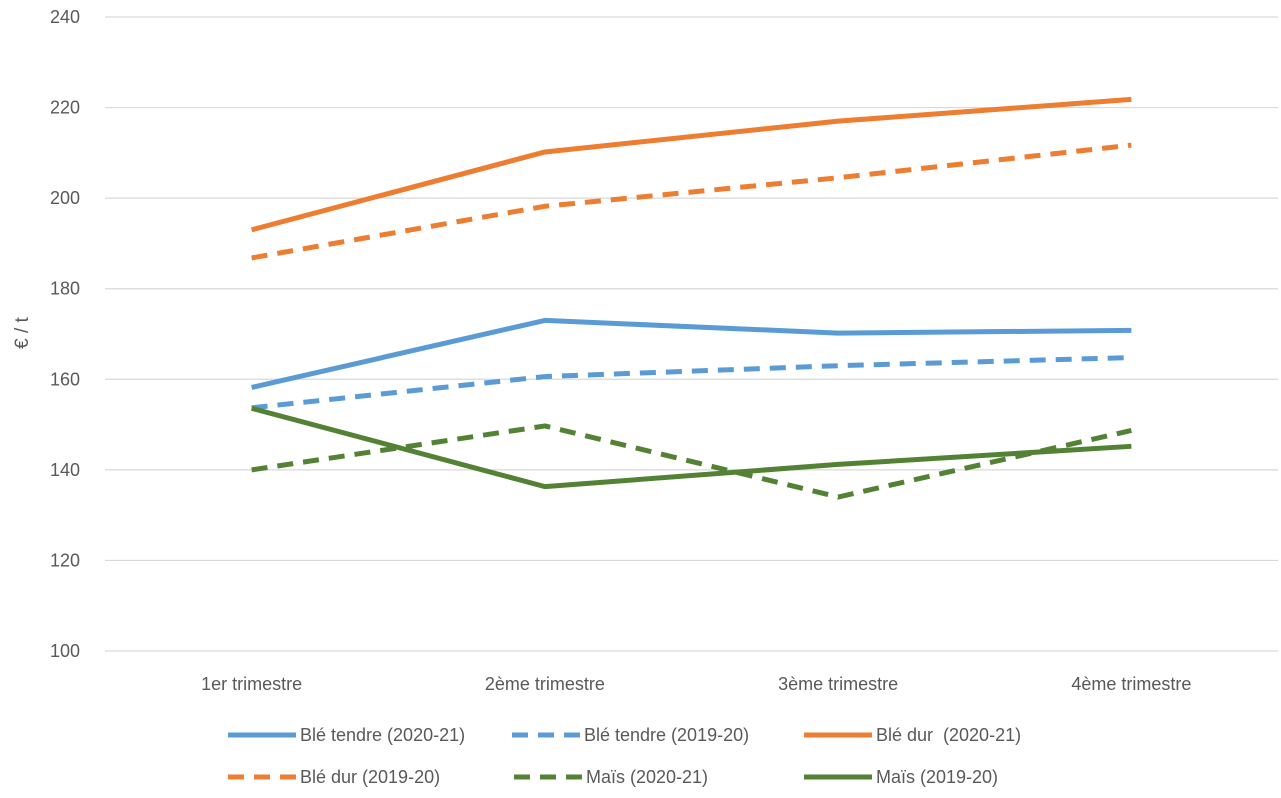 The image size is (1281, 798). I want to click on legend-label: Blé tendre (2019-20), so click(666, 735).